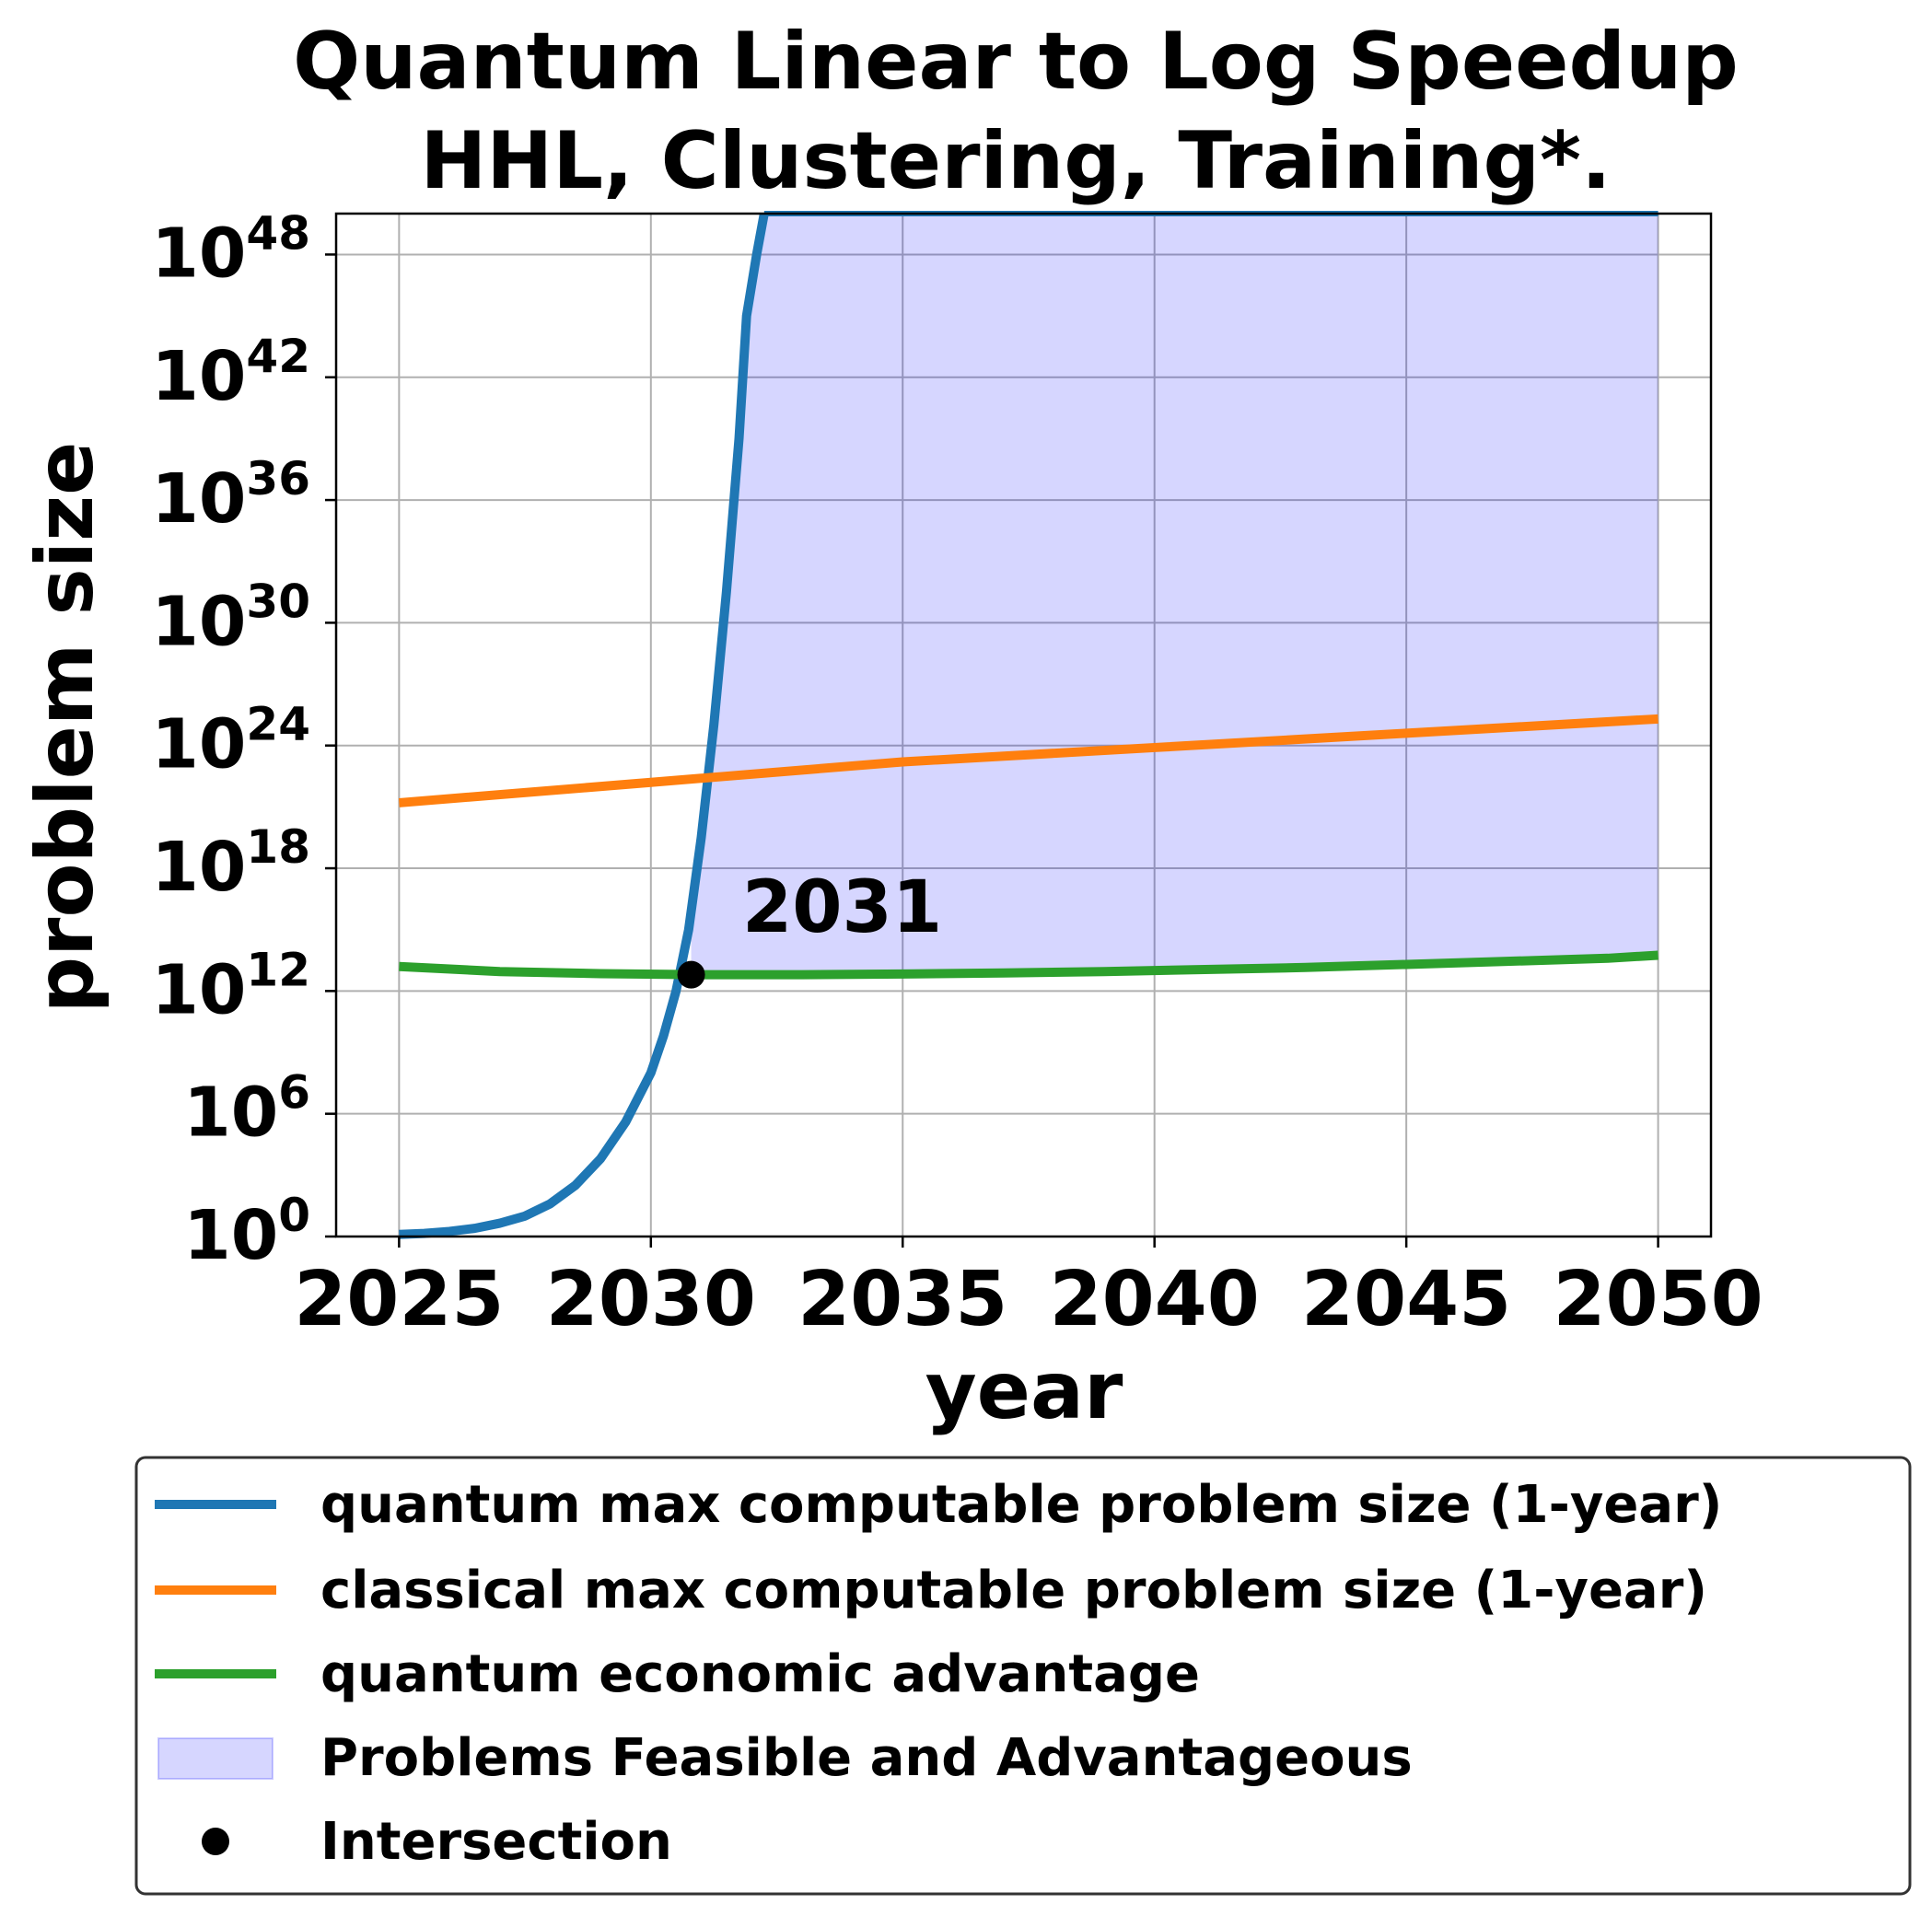  What do you see at coordinates (230, 986) in the screenshot?
I see `y-tick-label: 1012` at bounding box center [230, 986].